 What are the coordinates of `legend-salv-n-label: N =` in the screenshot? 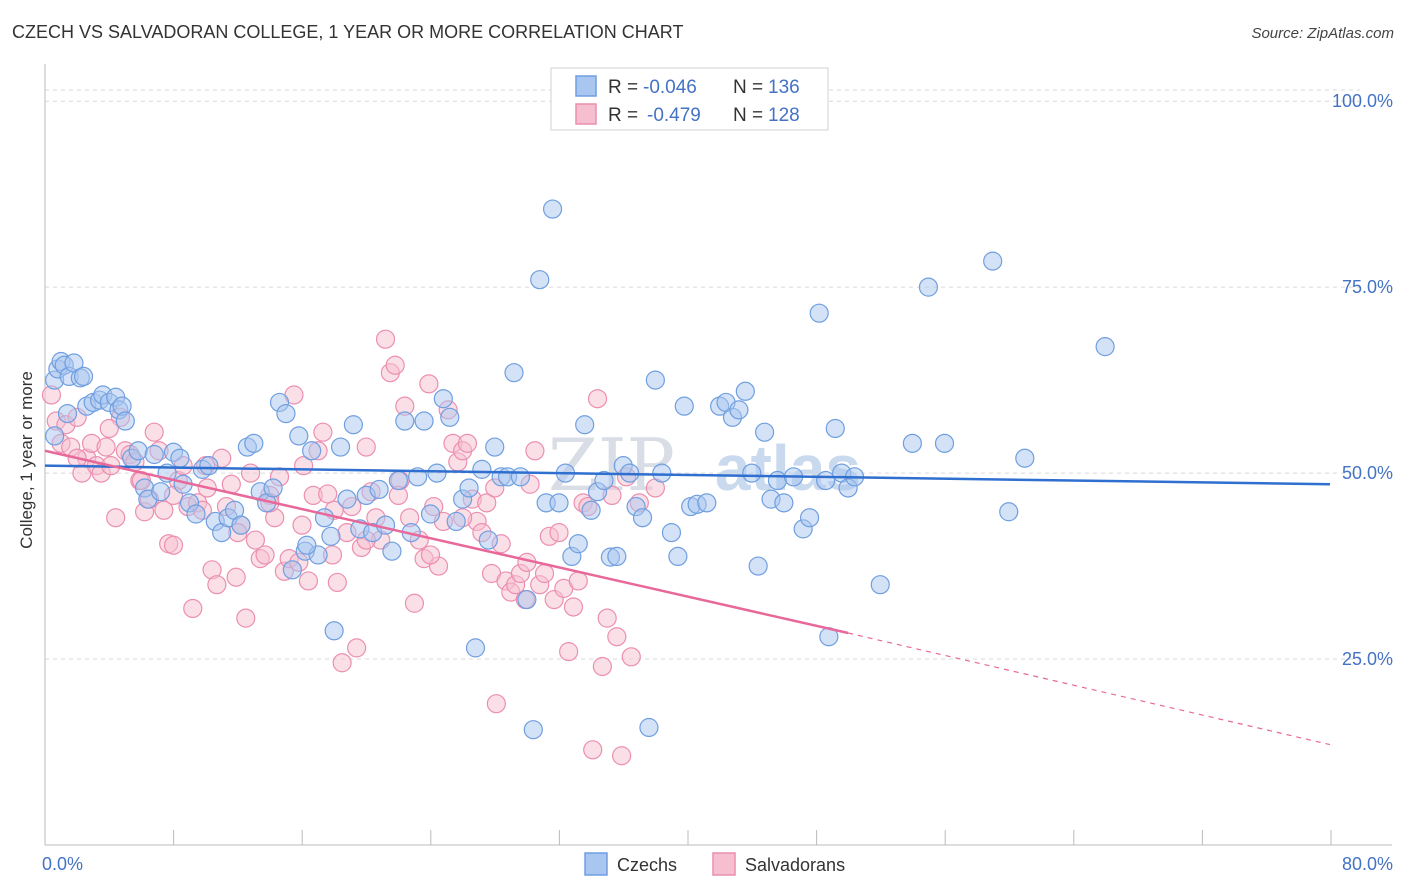 It's located at (748, 115).